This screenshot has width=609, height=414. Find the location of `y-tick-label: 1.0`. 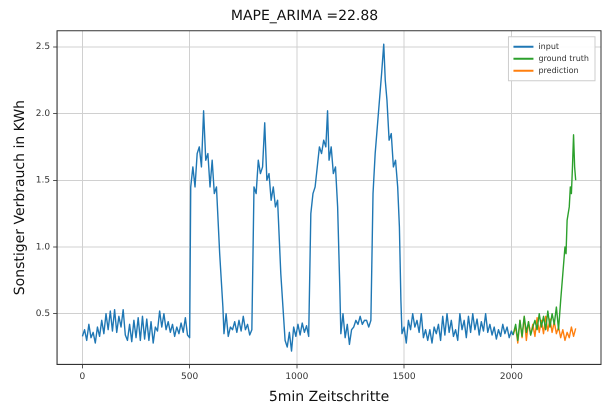

y-tick-label: 1.0 is located at coordinates (43, 247).